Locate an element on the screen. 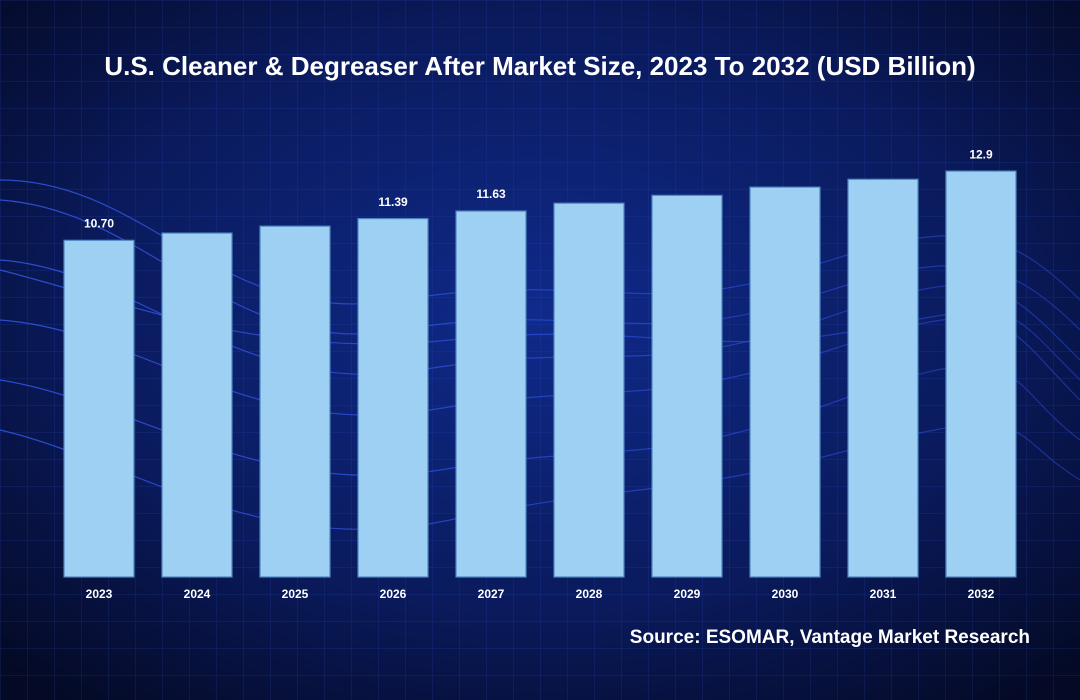 The width and height of the screenshot is (1080, 700). value-label: 11.39 is located at coordinates (393, 202).